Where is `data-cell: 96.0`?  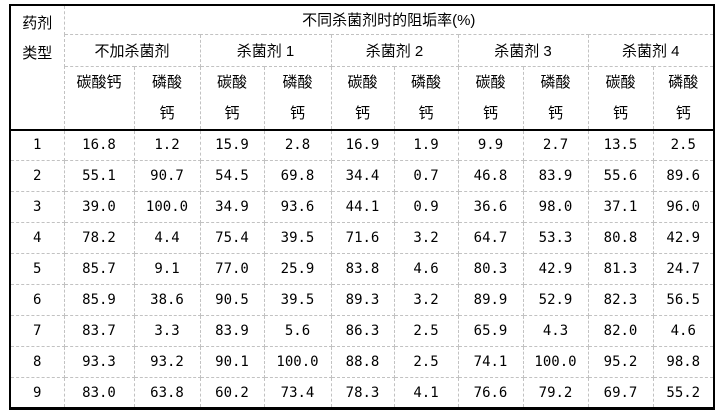 data-cell: 96.0 is located at coordinates (683, 207).